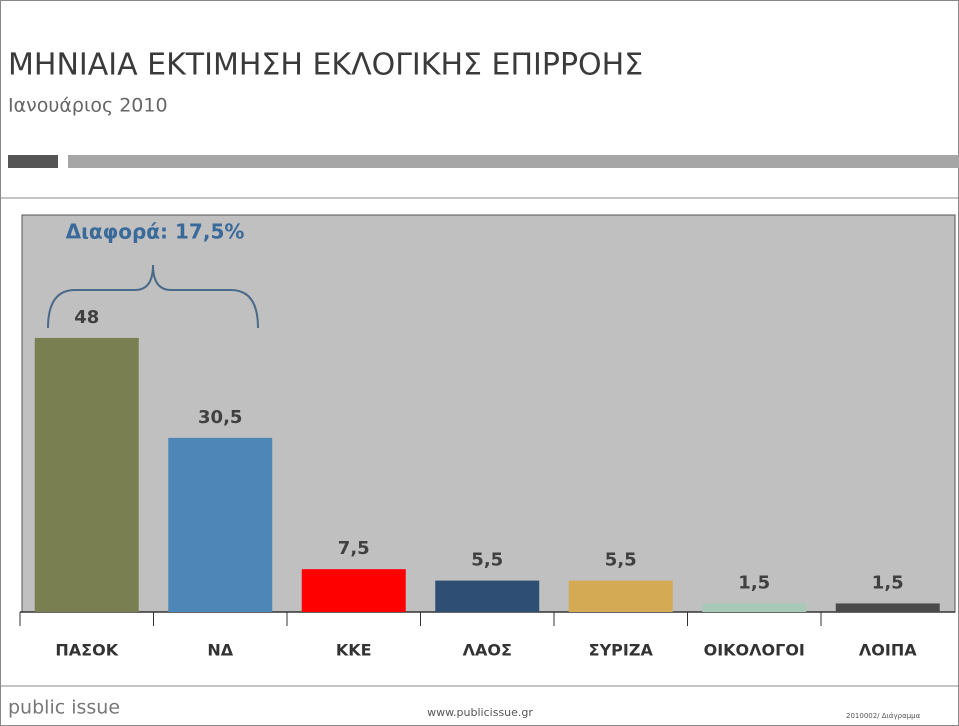 Image resolution: width=959 pixels, height=726 pixels. Describe the element at coordinates (754, 650) in the screenshot. I see `x-tick-label: ΟΙΚΟΛΟΓΟΙ` at that location.